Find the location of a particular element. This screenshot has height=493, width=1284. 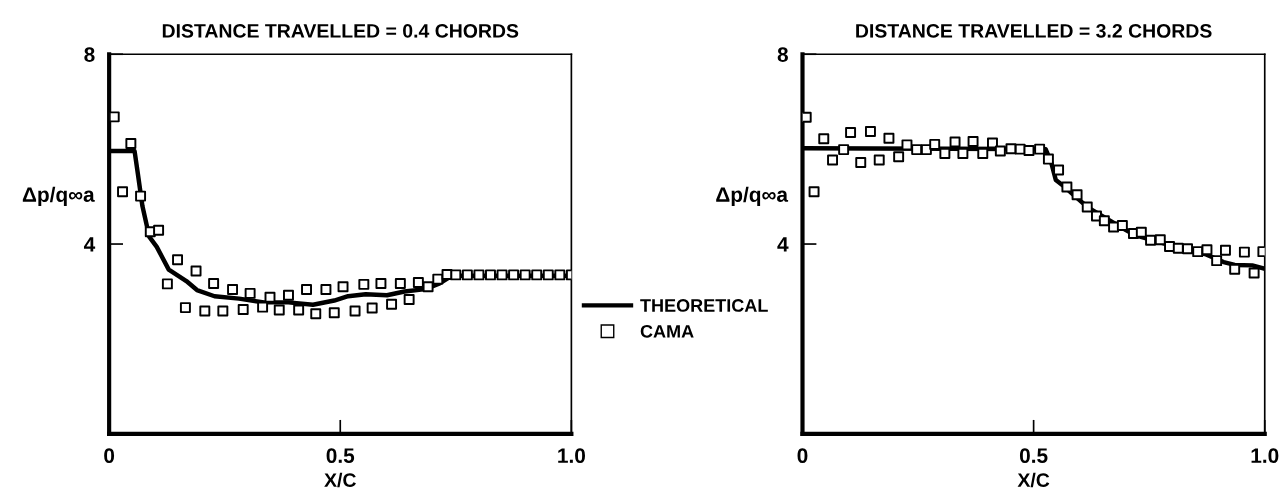

legend-label: CAMA is located at coordinates (667, 331).